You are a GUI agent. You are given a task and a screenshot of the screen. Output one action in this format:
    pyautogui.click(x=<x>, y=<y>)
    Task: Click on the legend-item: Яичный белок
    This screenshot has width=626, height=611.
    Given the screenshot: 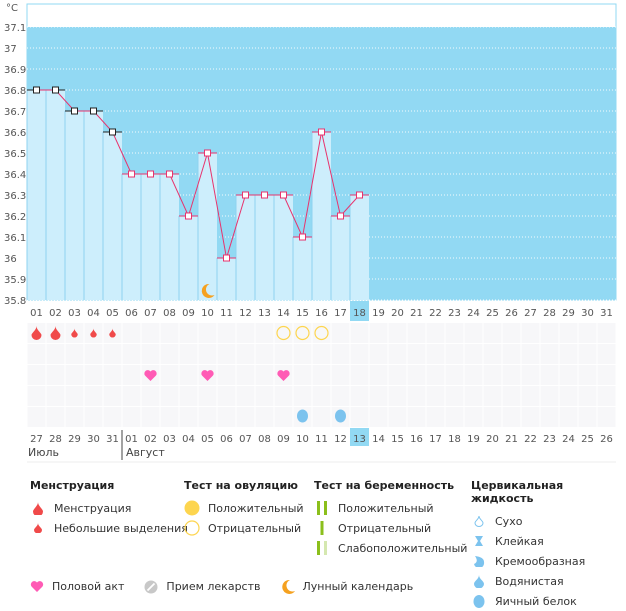 What is the action you would take?
    pyautogui.click(x=536, y=601)
    